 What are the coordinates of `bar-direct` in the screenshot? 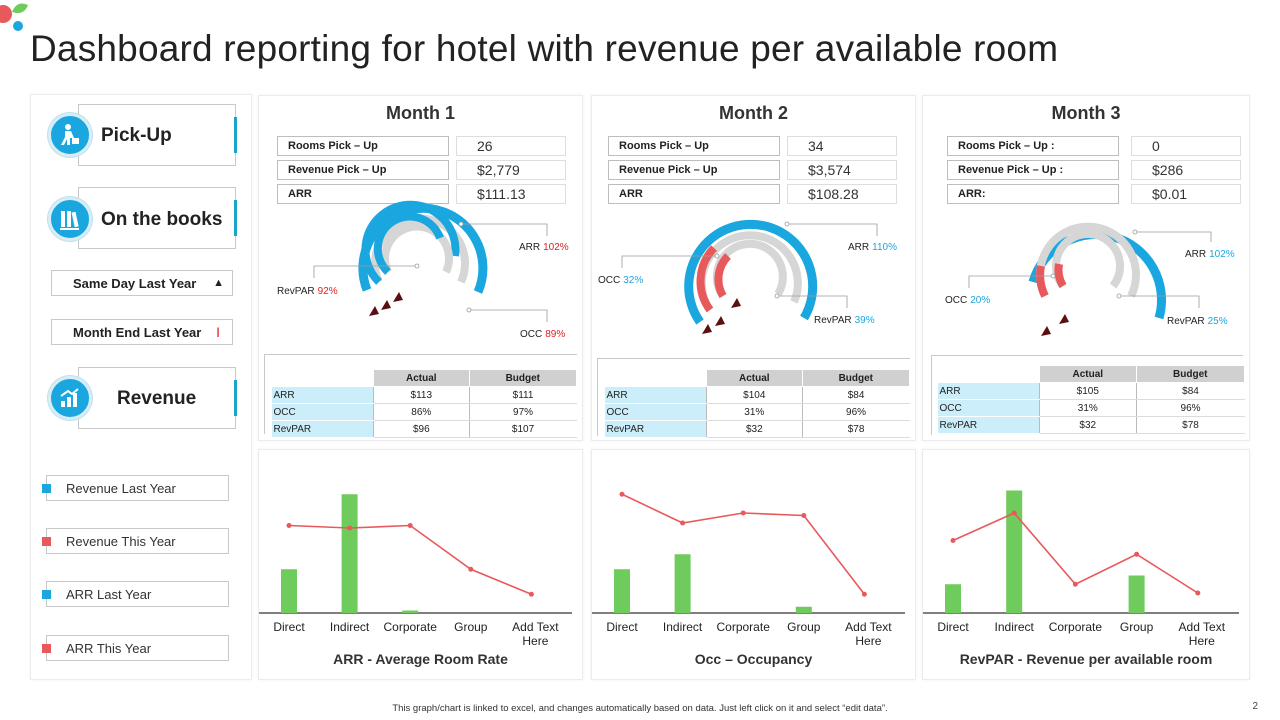 It's located at (289, 591).